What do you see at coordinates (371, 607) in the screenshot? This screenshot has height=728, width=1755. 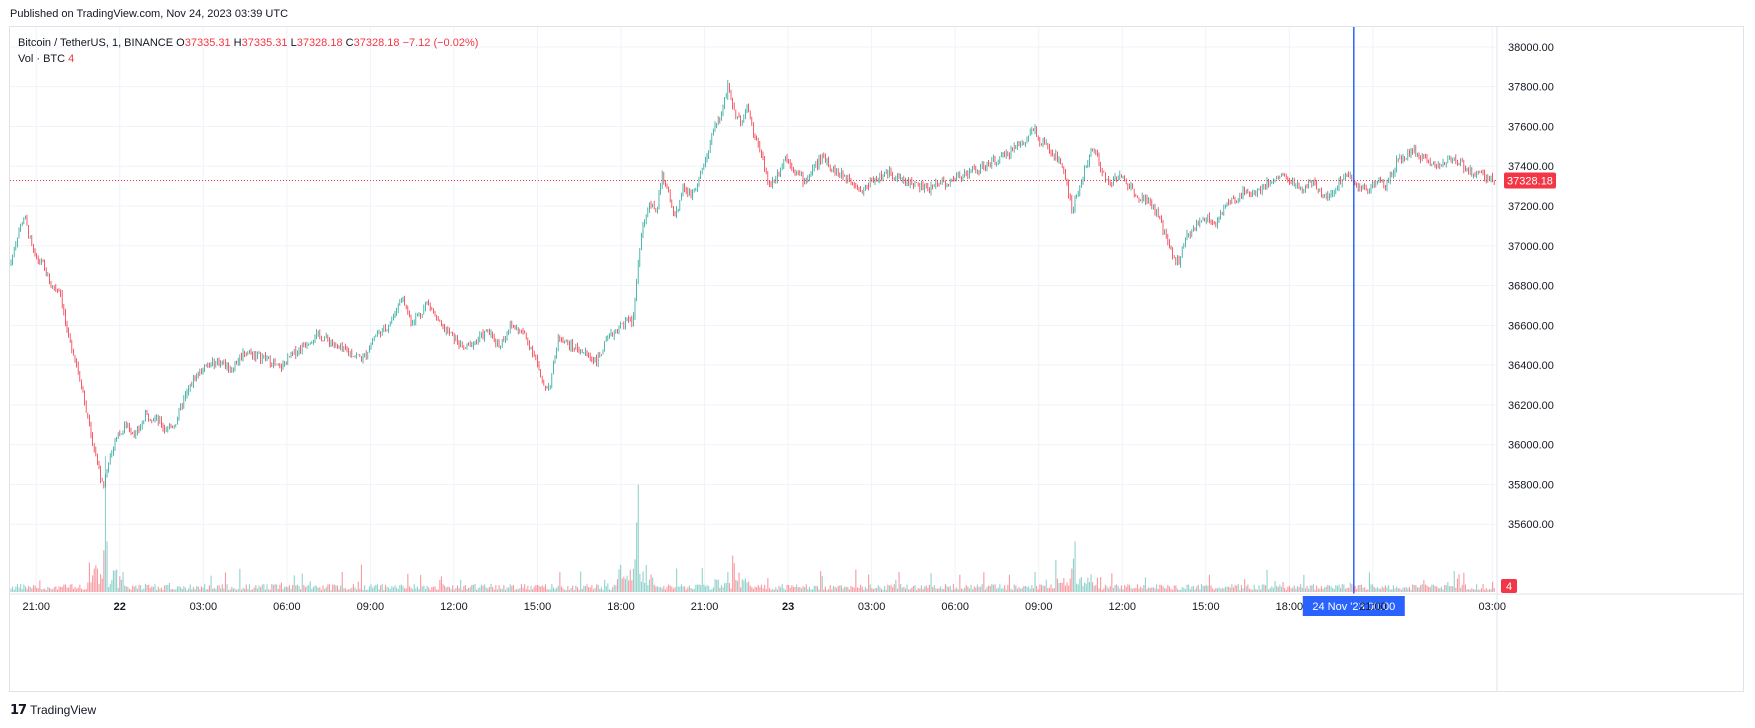 I see `x-tick-label: 09:00` at bounding box center [371, 607].